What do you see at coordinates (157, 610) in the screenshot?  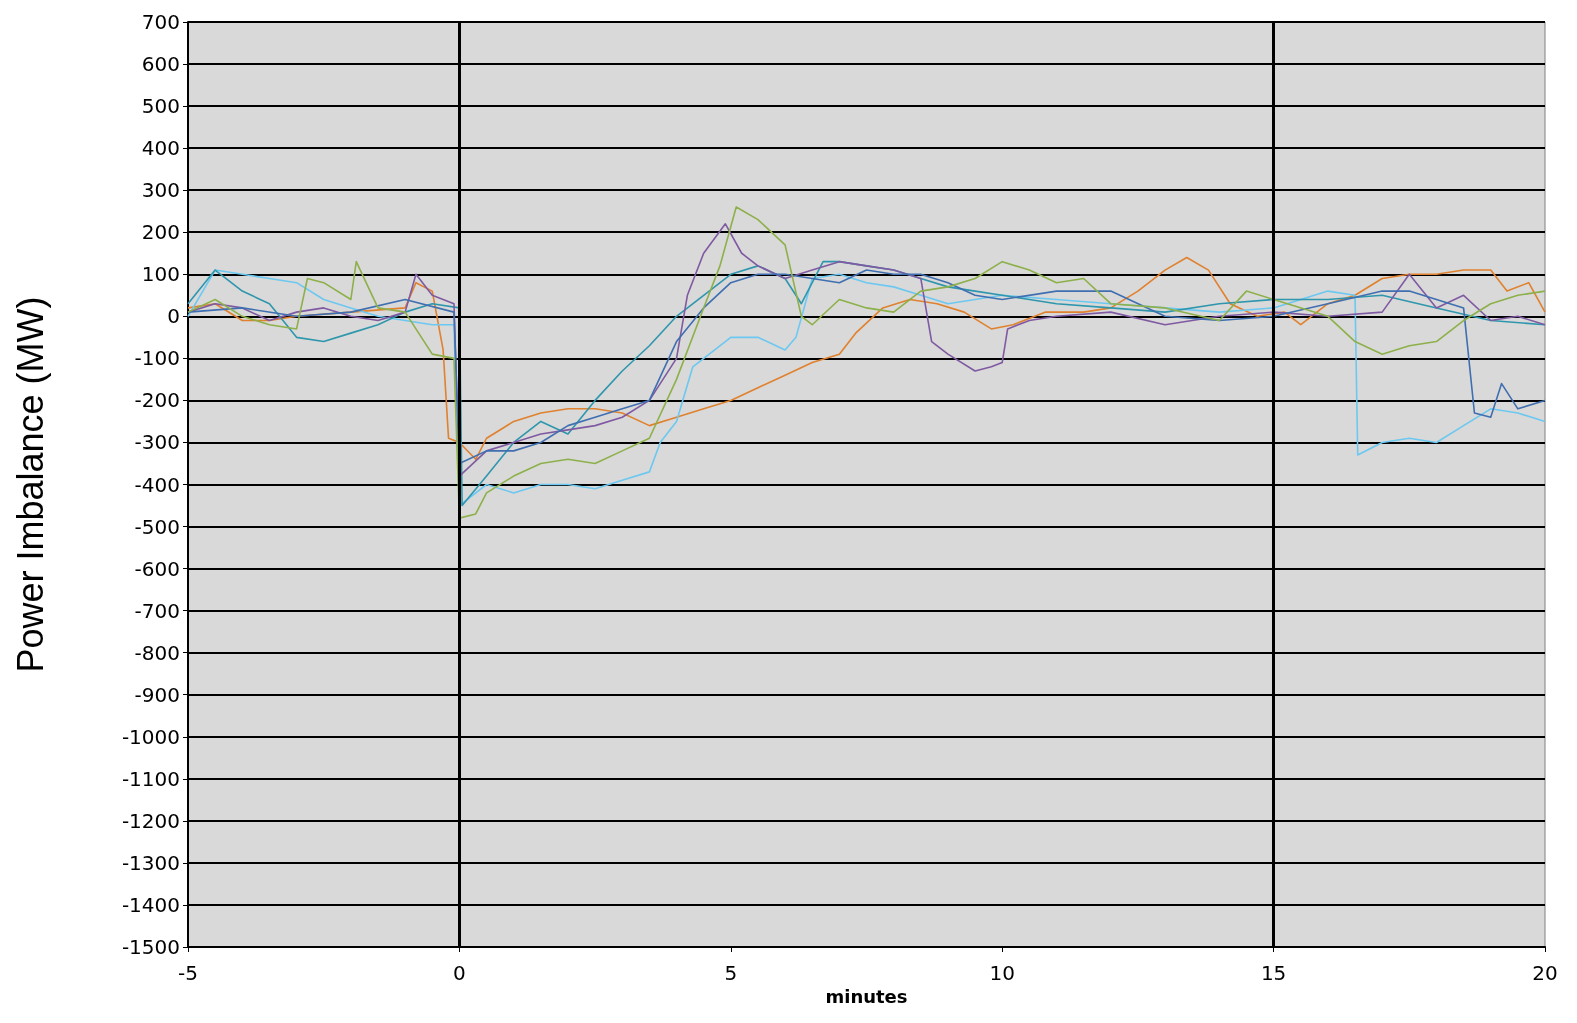 I see `y-tick-label: -700` at bounding box center [157, 610].